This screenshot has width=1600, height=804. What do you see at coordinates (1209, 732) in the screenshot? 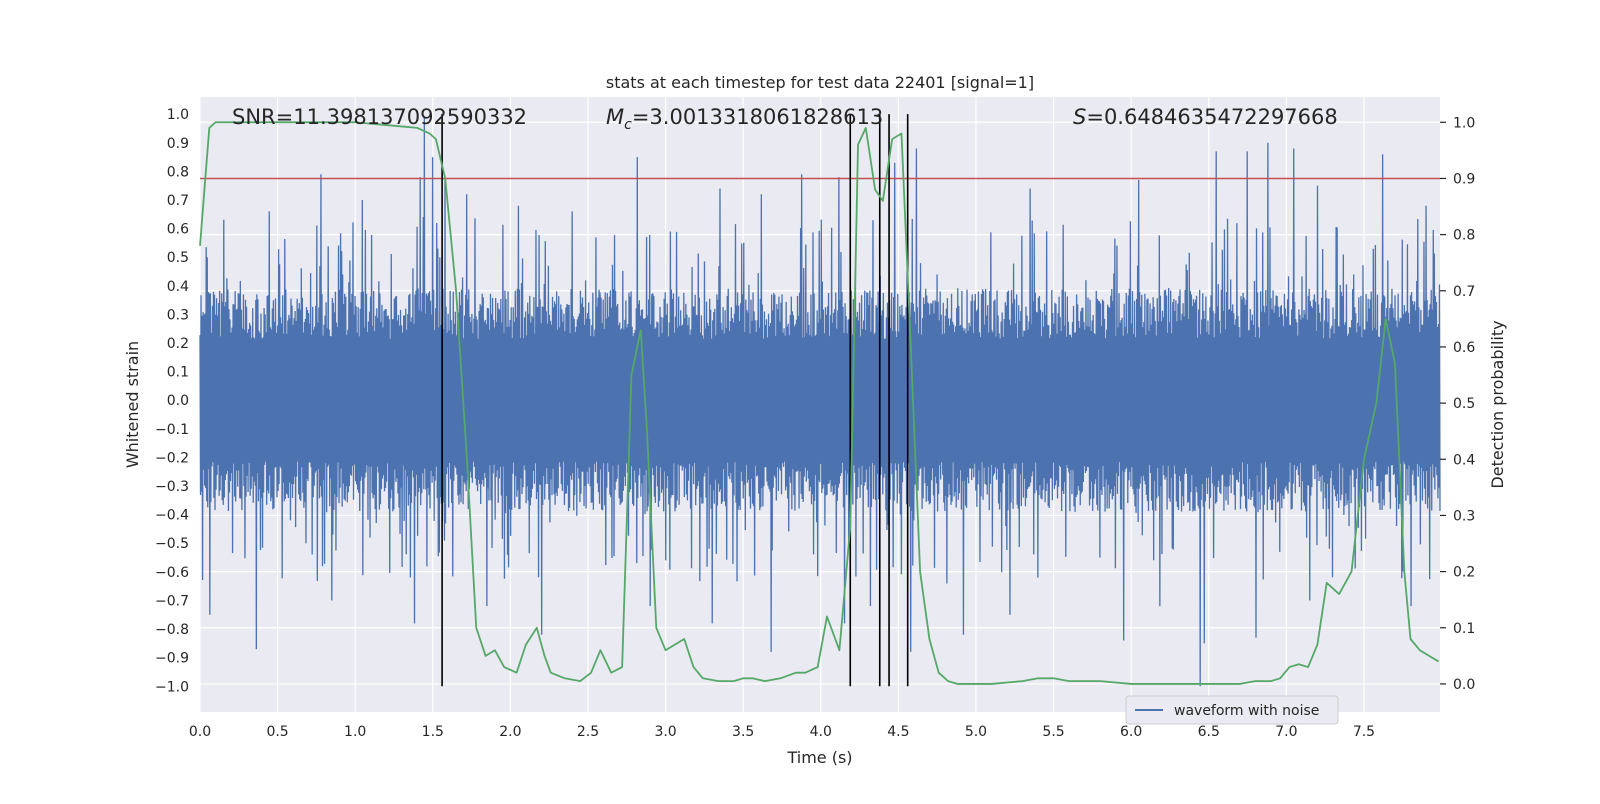
I see `x-tick-label: 6.5` at bounding box center [1209, 732].